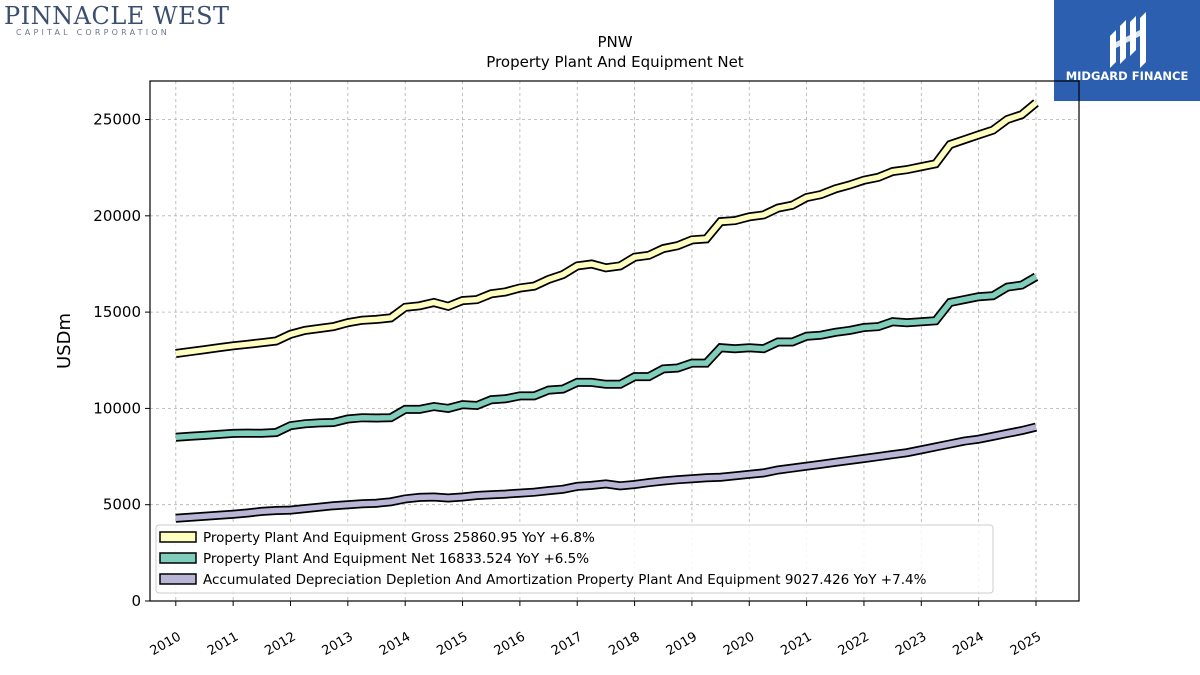 The width and height of the screenshot is (1200, 675). I want to click on x-tick-label: 2020, so click(739, 644).